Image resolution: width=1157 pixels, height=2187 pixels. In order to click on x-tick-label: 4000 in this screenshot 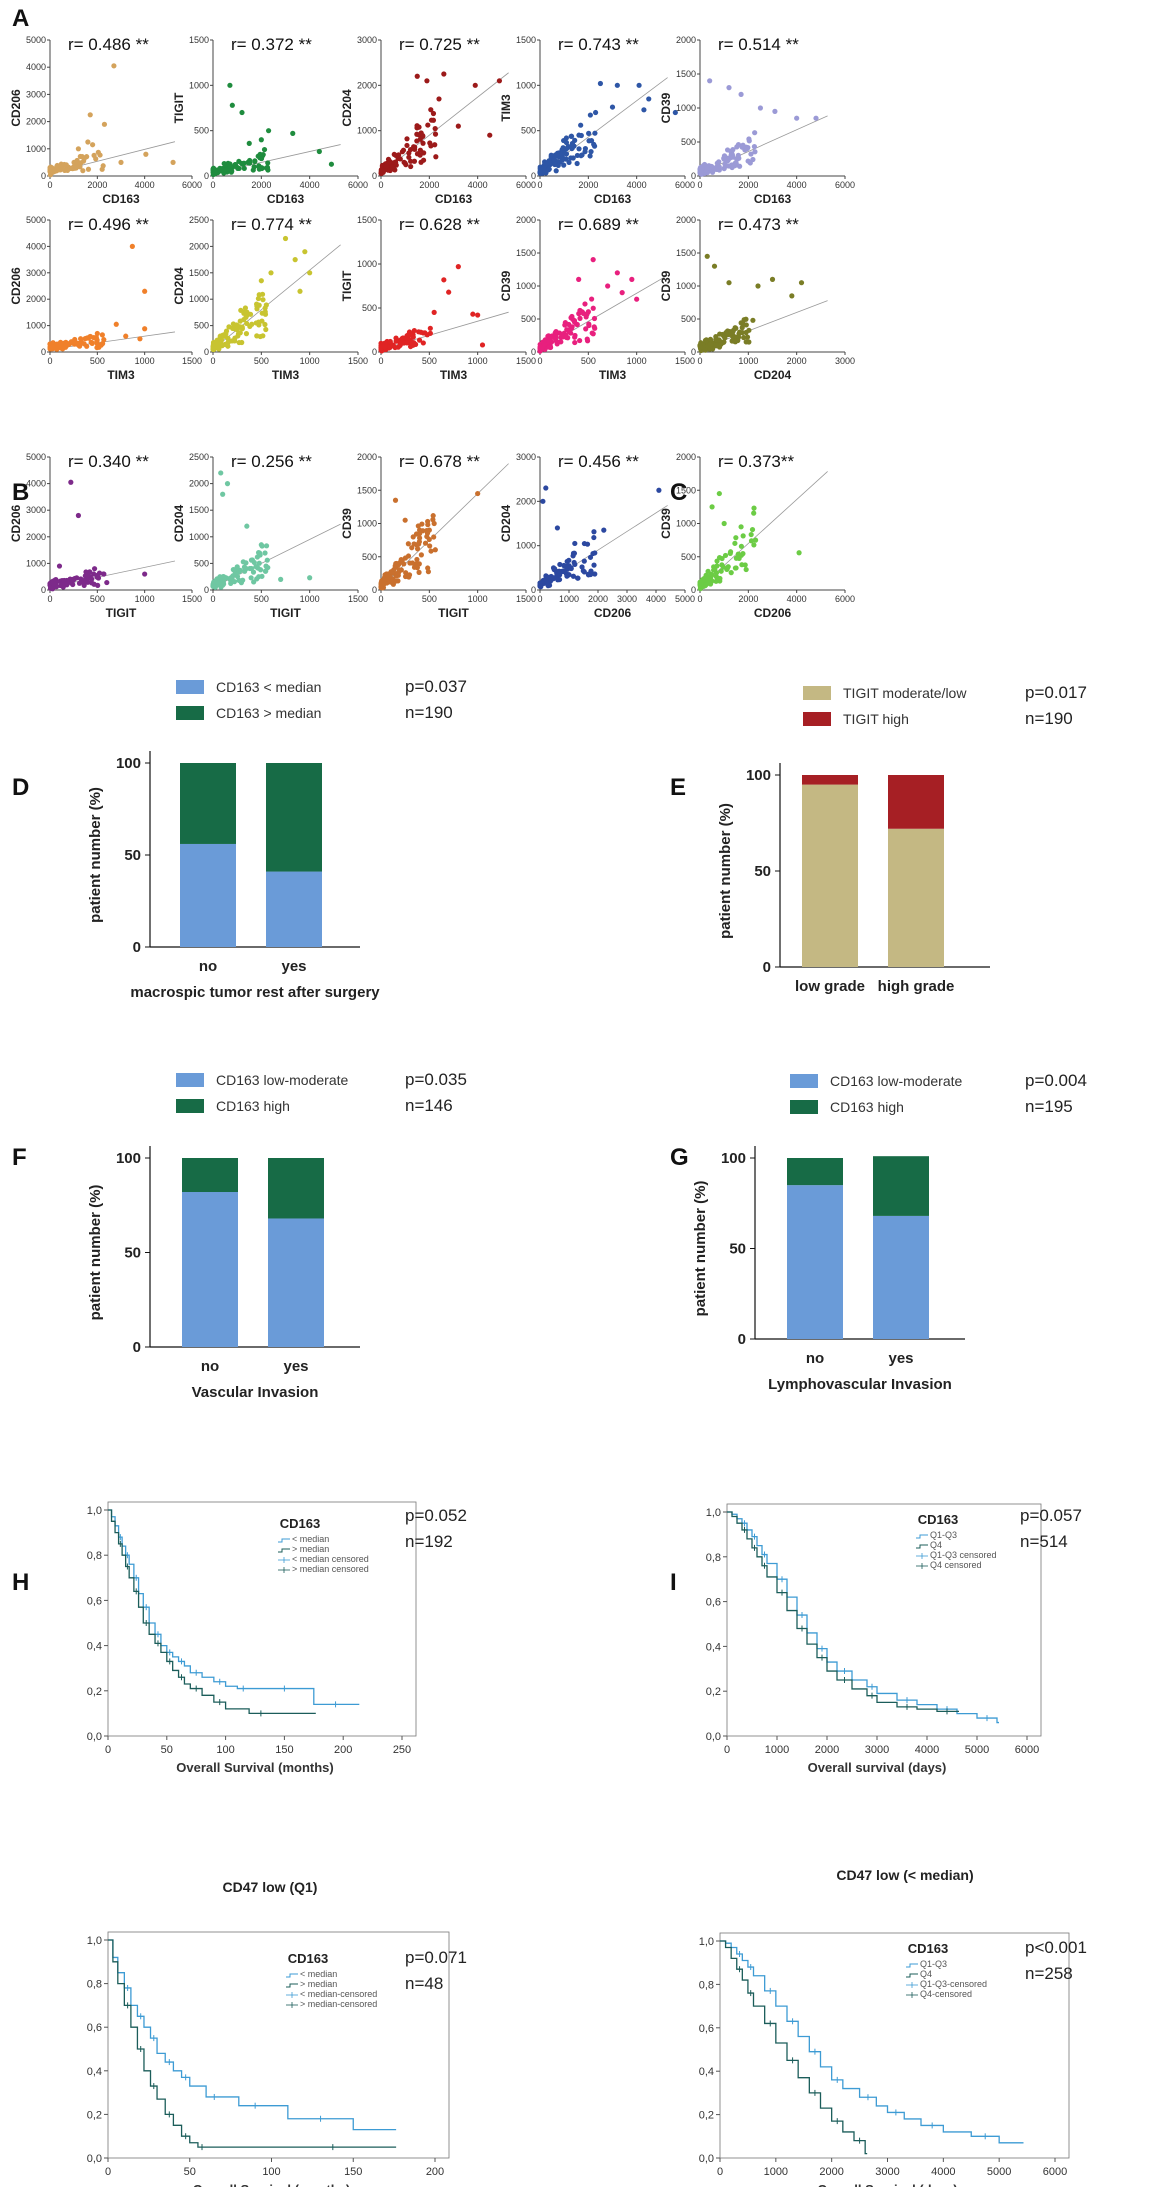, I will do `click(478, 185)`.